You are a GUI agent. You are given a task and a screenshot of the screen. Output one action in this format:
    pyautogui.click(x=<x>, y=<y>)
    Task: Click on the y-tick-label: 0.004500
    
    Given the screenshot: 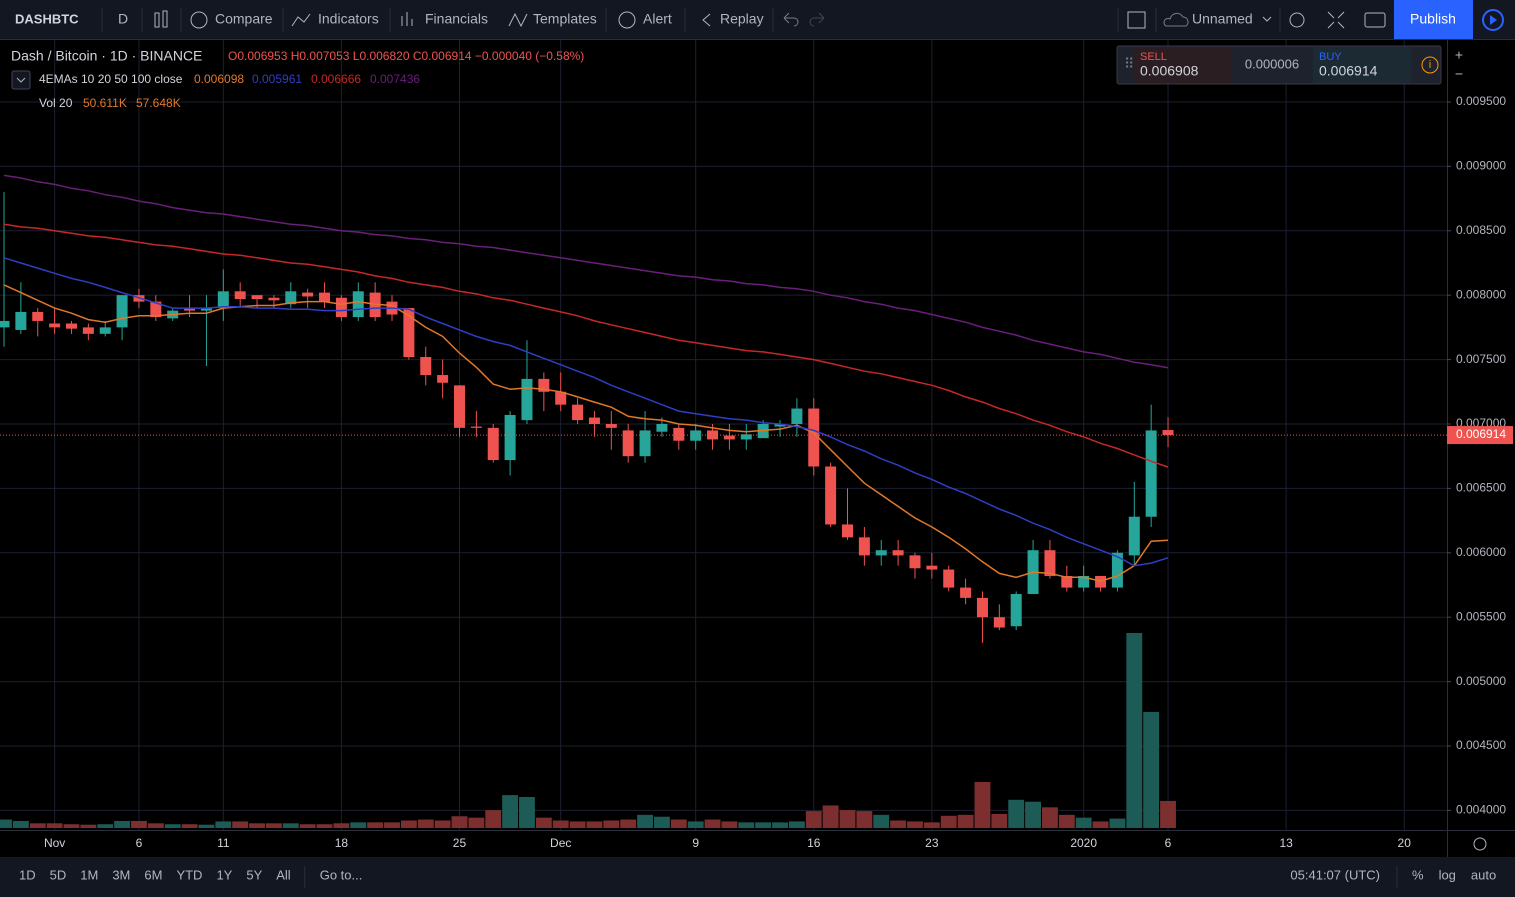 What is the action you would take?
    pyautogui.click(x=1481, y=745)
    